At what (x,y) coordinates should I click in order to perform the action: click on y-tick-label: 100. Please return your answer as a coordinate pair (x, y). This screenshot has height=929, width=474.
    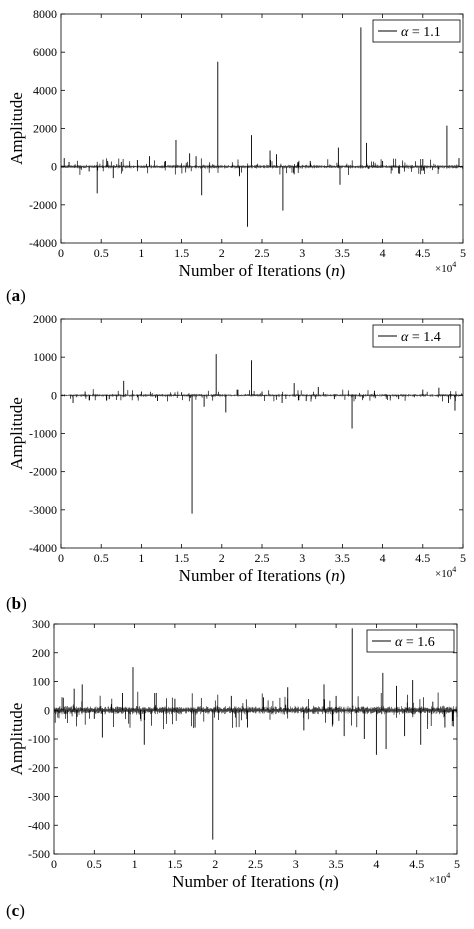
    Looking at the image, I should click on (41, 682).